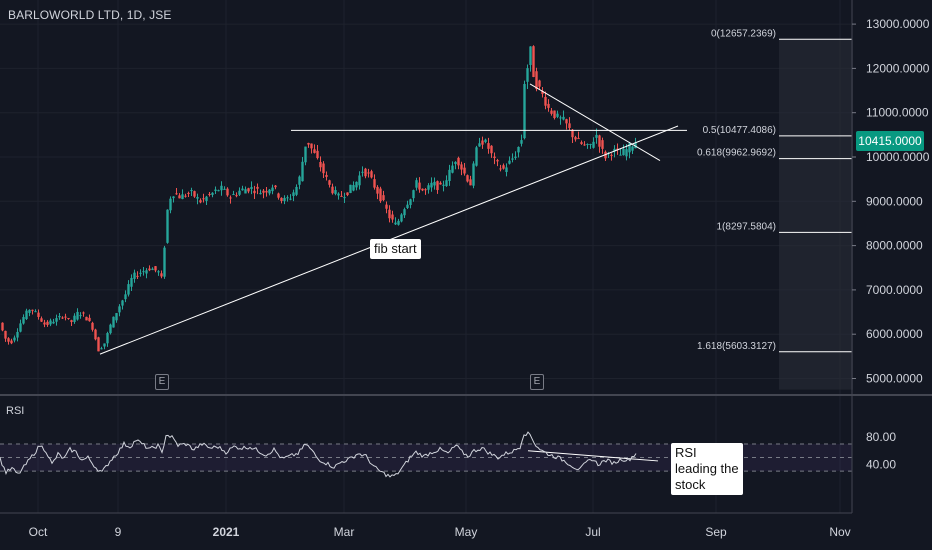  I want to click on time-tick-label: Sep, so click(716, 532).